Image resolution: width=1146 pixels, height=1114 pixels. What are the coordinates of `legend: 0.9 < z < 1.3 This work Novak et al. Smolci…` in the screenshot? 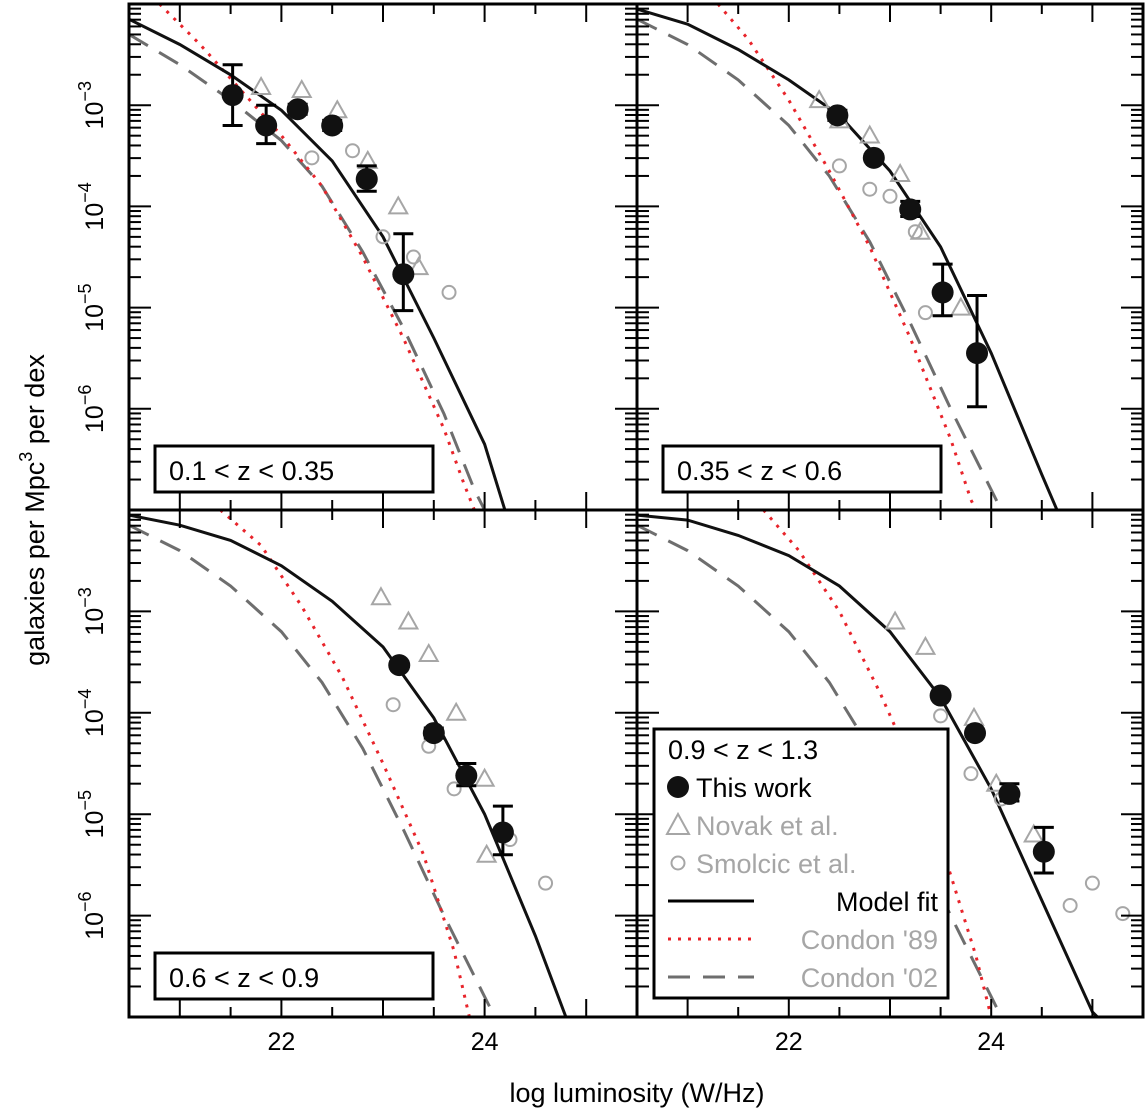 It's located at (801, 863).